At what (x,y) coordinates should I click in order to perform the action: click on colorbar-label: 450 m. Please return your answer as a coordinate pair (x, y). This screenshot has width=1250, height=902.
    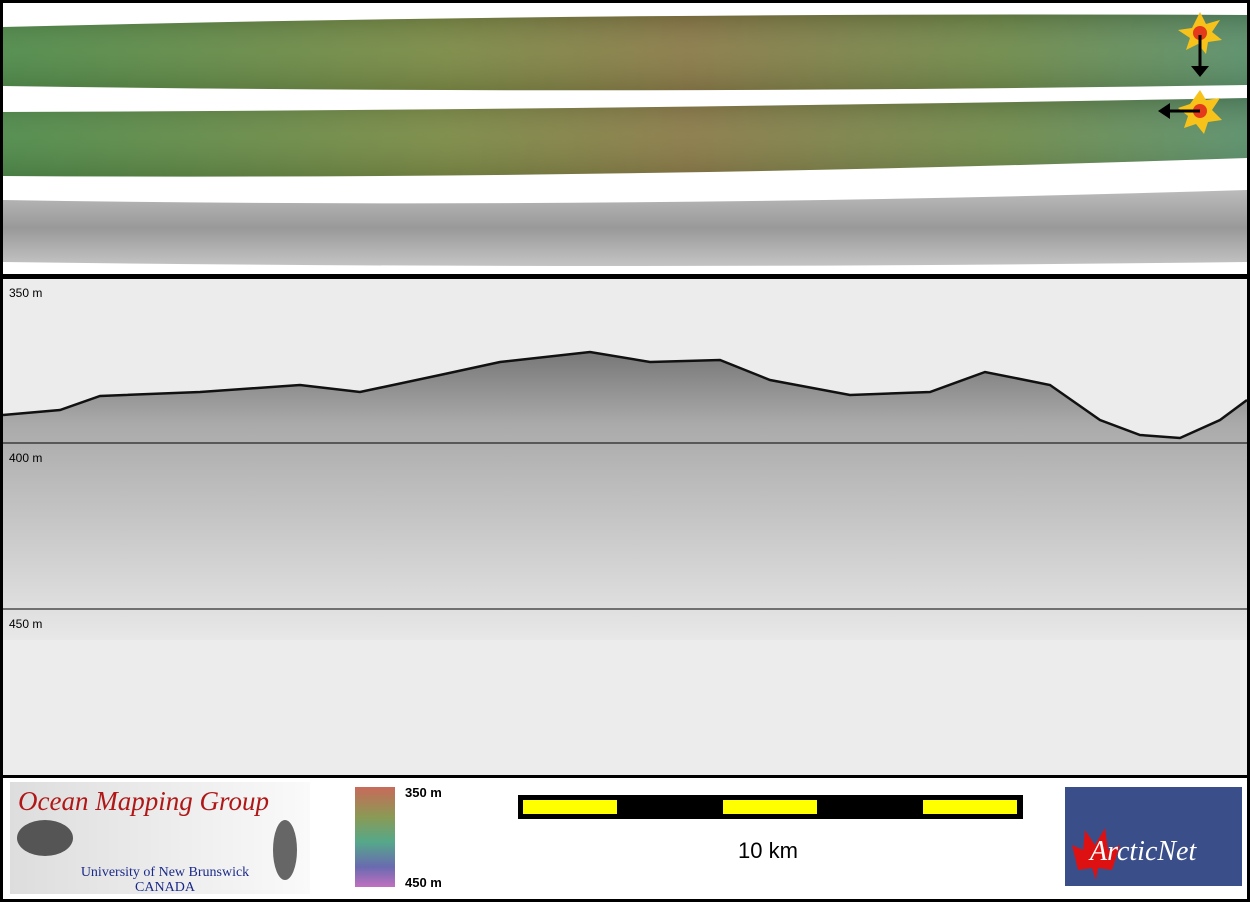
    Looking at the image, I should click on (423, 882).